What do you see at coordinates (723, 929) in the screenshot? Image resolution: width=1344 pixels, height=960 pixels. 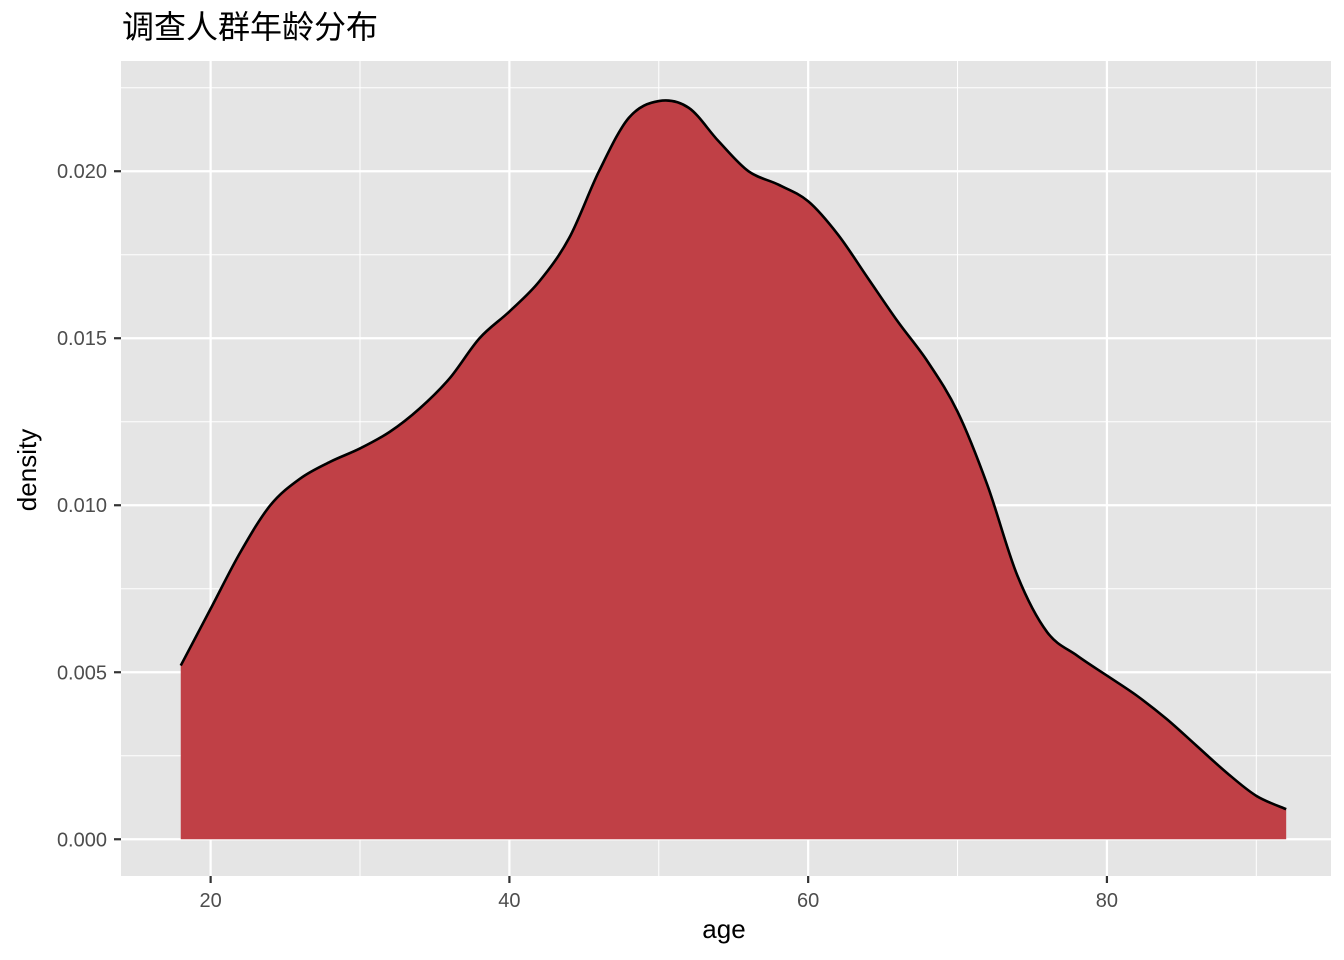 I see `x-axis-title: age` at bounding box center [723, 929].